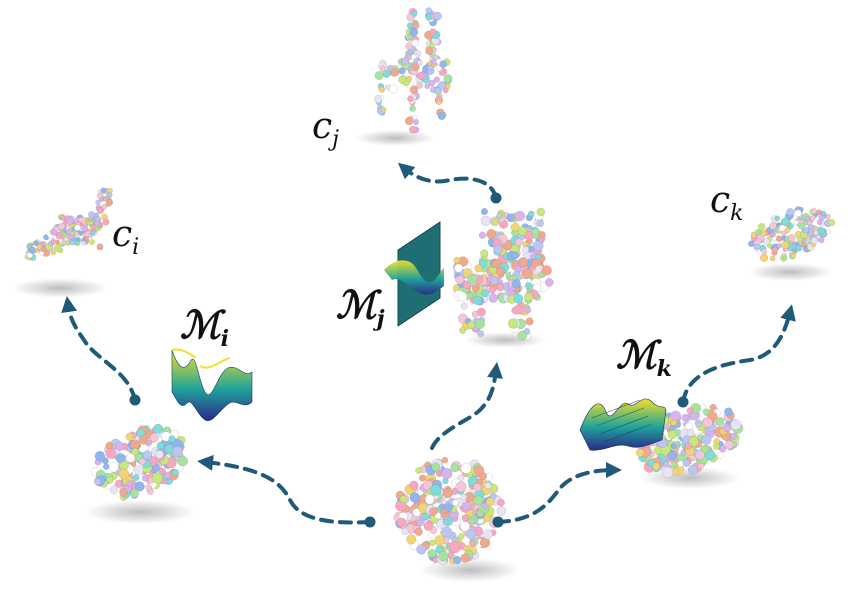 This screenshot has height=592, width=853. Describe the element at coordinates (503, 274) in the screenshot. I see `intermediate-cloud-middle` at that location.